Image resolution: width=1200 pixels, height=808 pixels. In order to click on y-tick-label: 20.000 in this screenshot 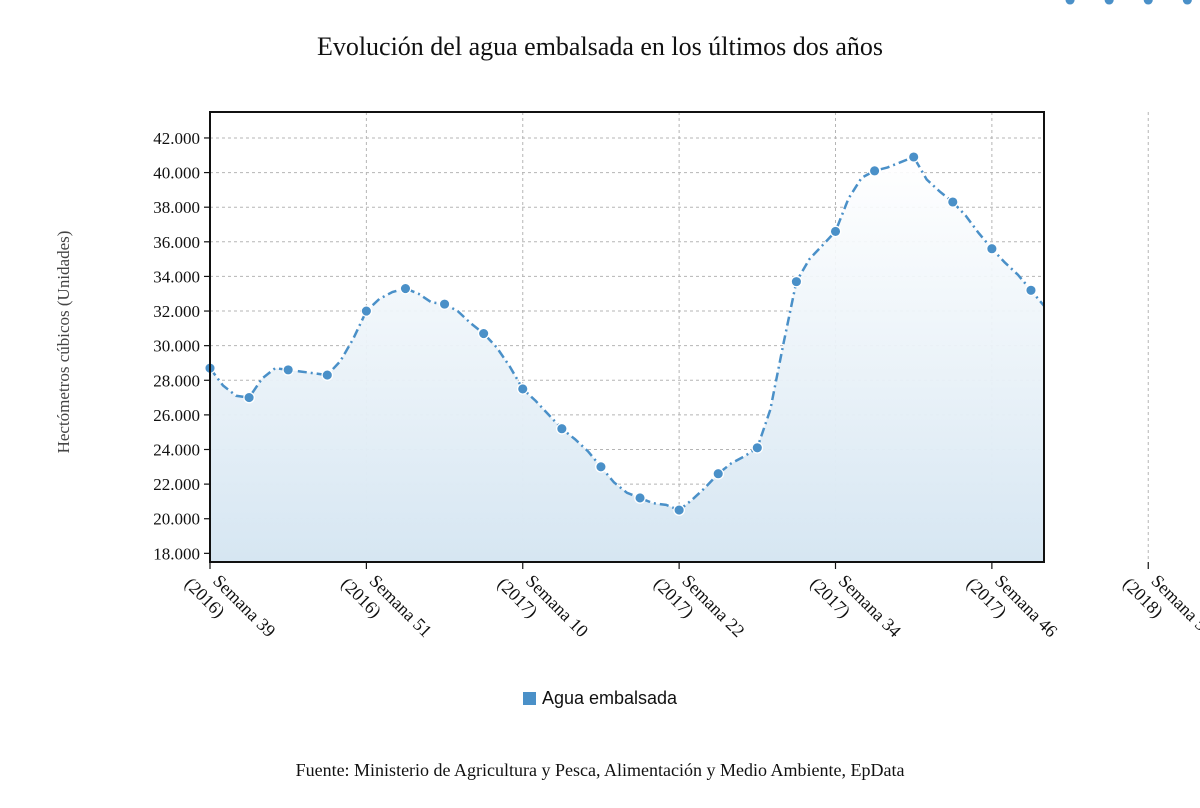, I will do `click(176, 519)`.